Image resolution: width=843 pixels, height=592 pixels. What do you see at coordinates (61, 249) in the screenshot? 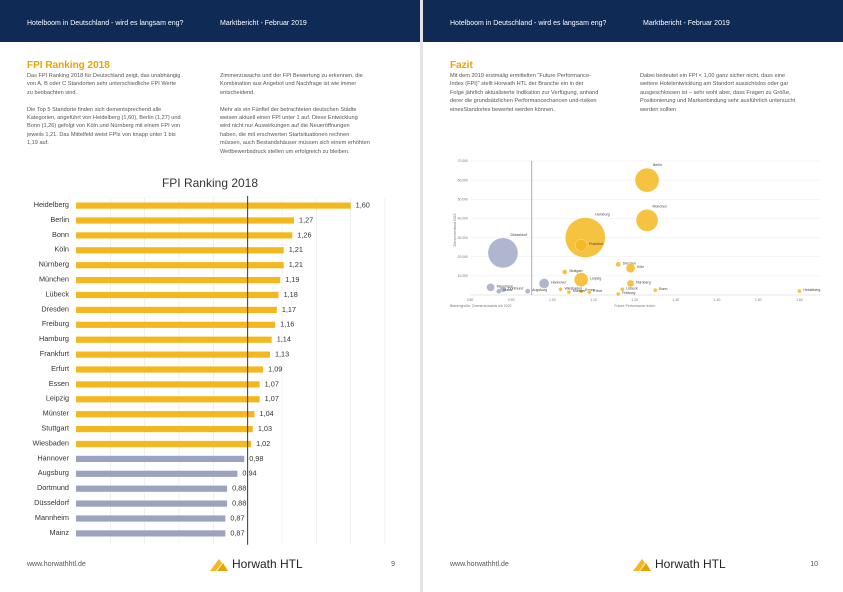
I see `category-label: Köln` at bounding box center [61, 249].